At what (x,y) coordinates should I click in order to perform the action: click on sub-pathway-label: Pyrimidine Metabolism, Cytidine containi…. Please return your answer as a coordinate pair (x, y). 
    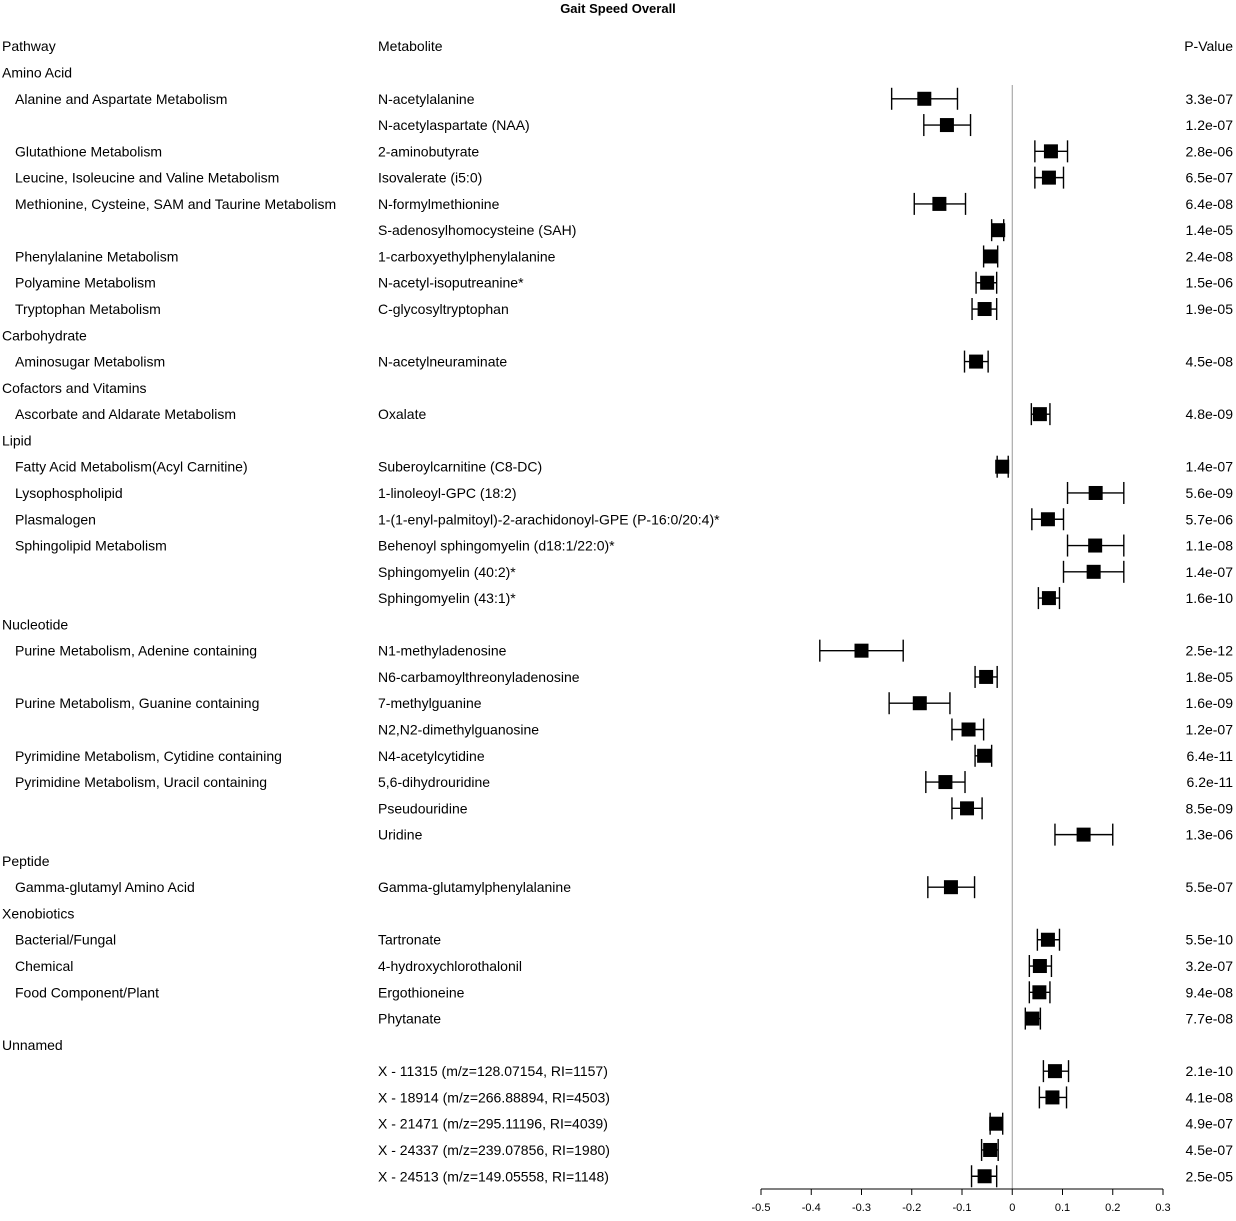
    Looking at the image, I should click on (148, 756).